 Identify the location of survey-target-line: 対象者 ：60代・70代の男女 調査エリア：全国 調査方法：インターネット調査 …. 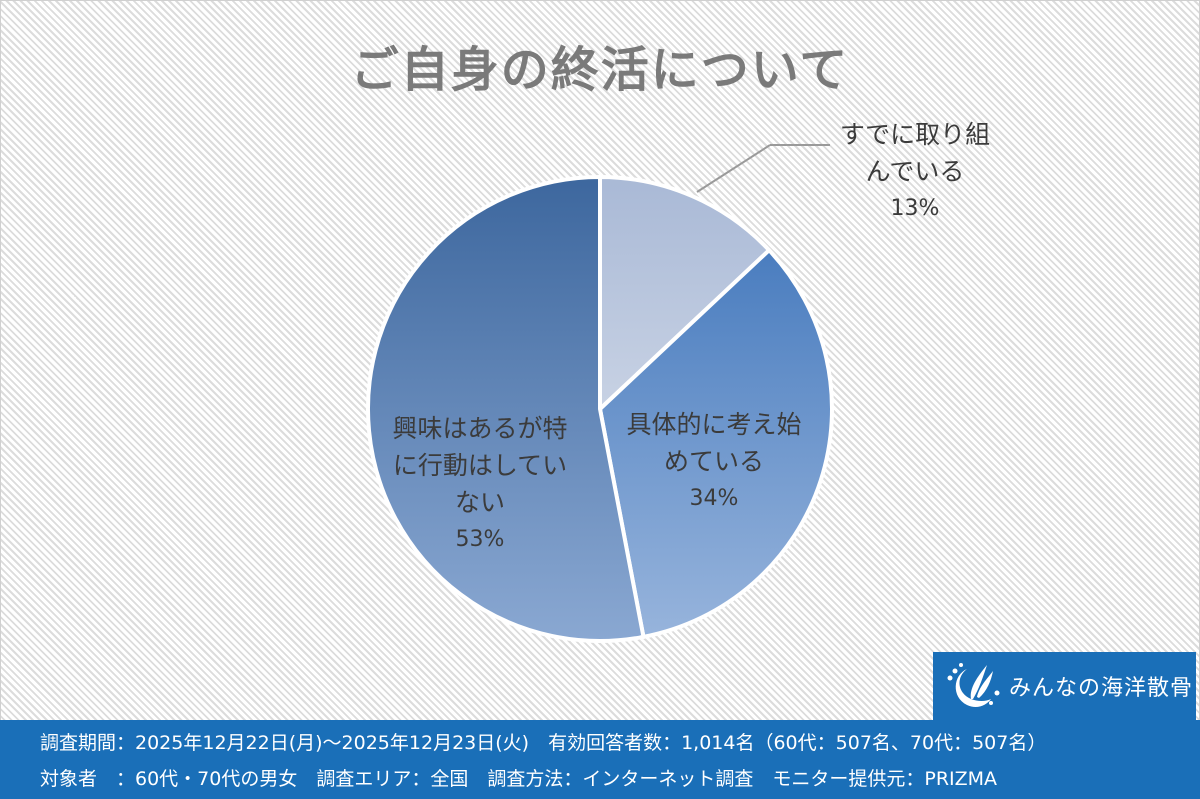
(519, 779).